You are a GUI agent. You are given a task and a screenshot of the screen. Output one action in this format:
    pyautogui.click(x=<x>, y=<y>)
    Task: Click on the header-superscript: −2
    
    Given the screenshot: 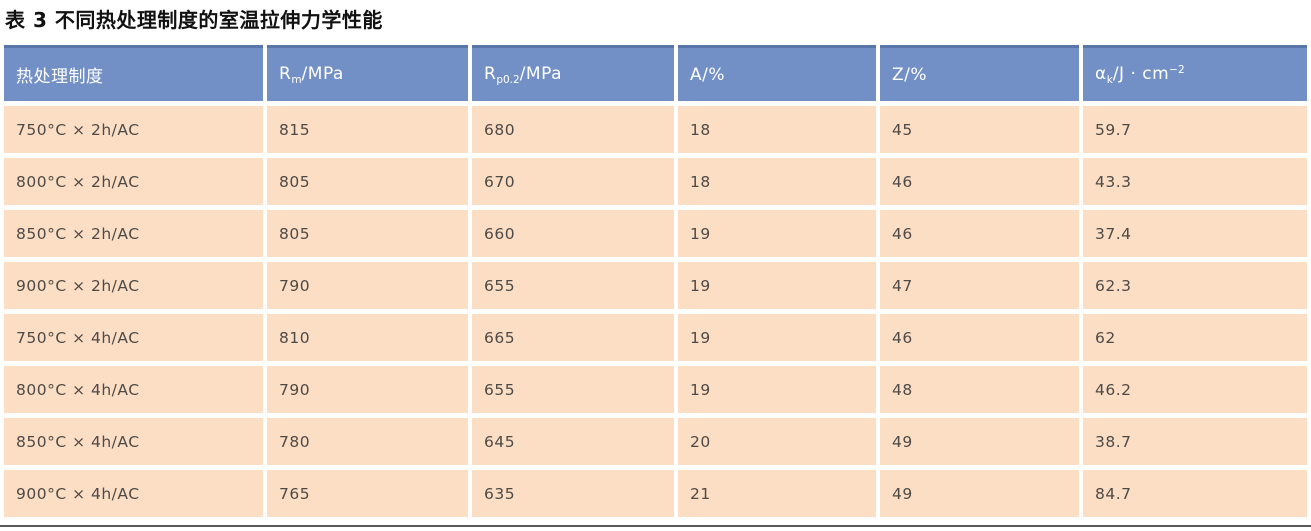 What is the action you would take?
    pyautogui.click(x=1177, y=69)
    